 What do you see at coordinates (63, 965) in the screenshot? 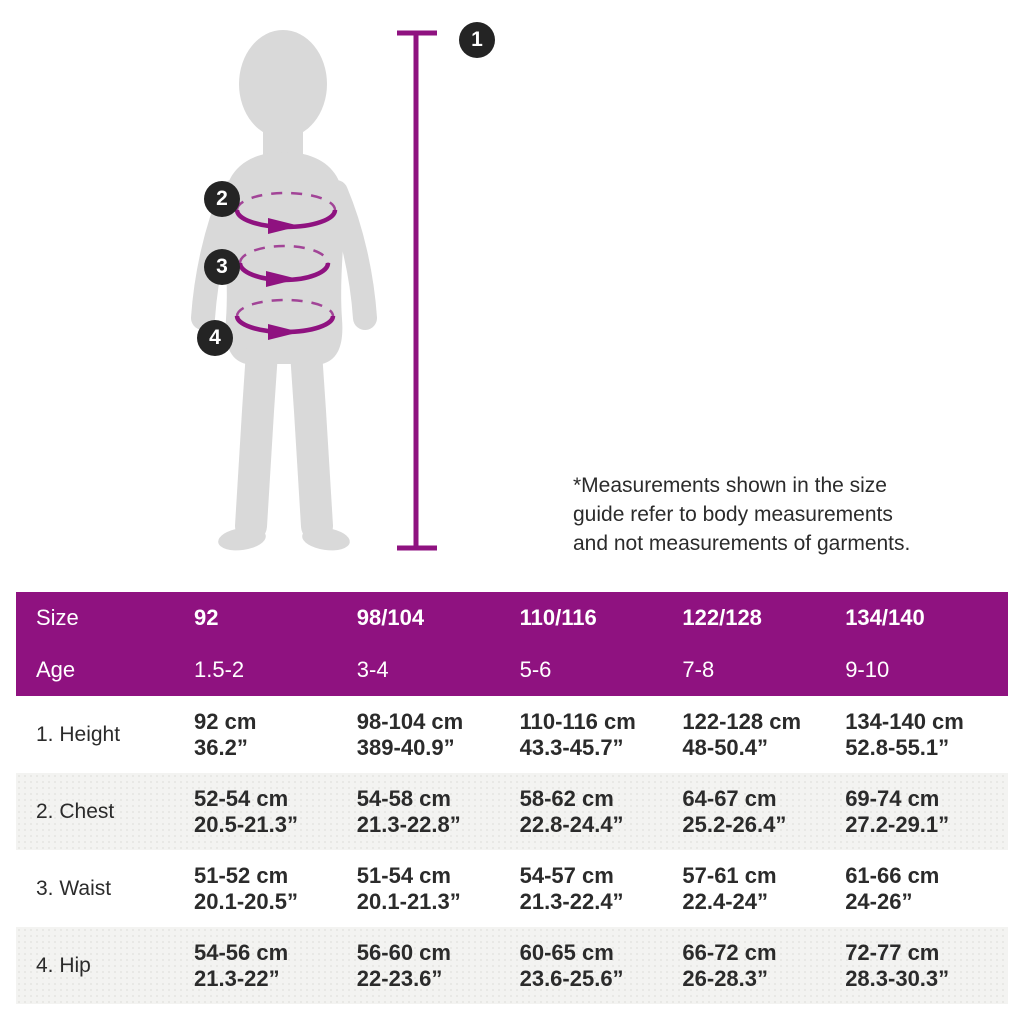
I see `row-label: 4. Hip` at bounding box center [63, 965].